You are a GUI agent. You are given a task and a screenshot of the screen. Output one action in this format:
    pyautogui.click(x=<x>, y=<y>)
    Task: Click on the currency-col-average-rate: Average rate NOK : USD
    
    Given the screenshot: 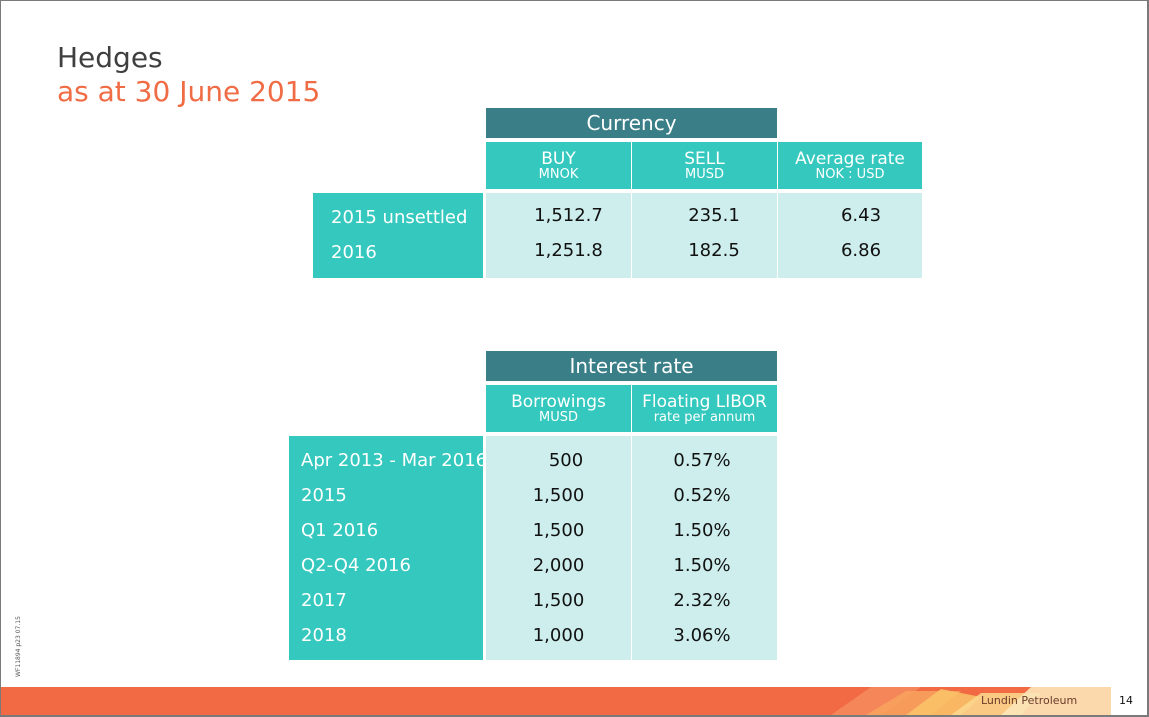 What is the action you would take?
    pyautogui.click(x=850, y=165)
    